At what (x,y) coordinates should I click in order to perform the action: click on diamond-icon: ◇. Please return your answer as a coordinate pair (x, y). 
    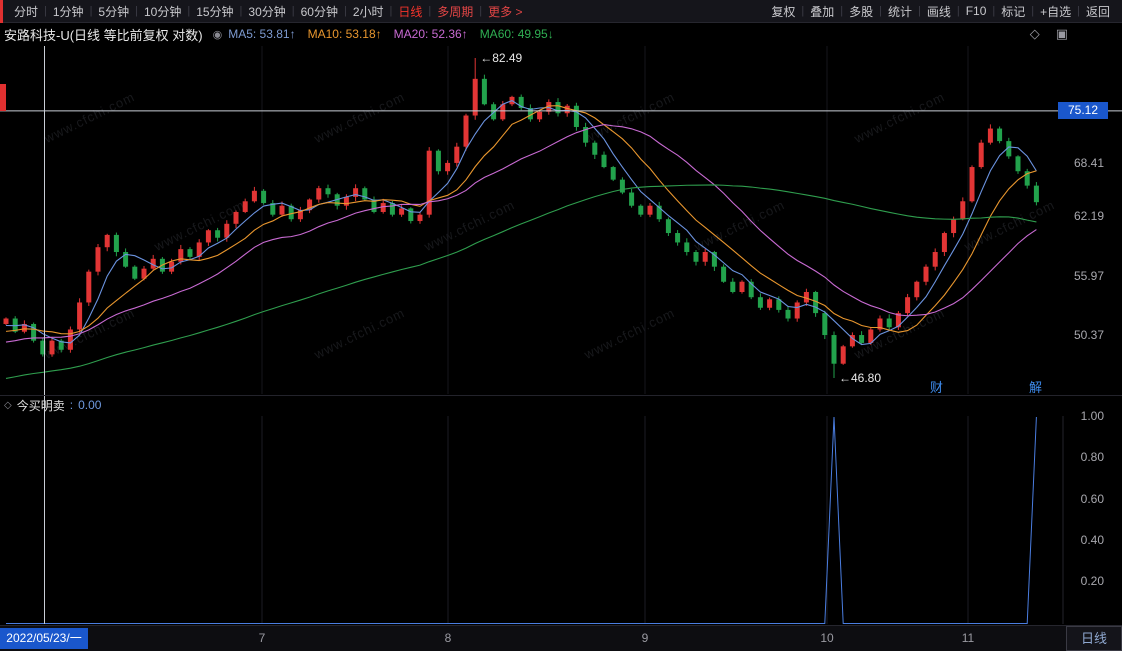
    Looking at the image, I should click on (1034, 33).